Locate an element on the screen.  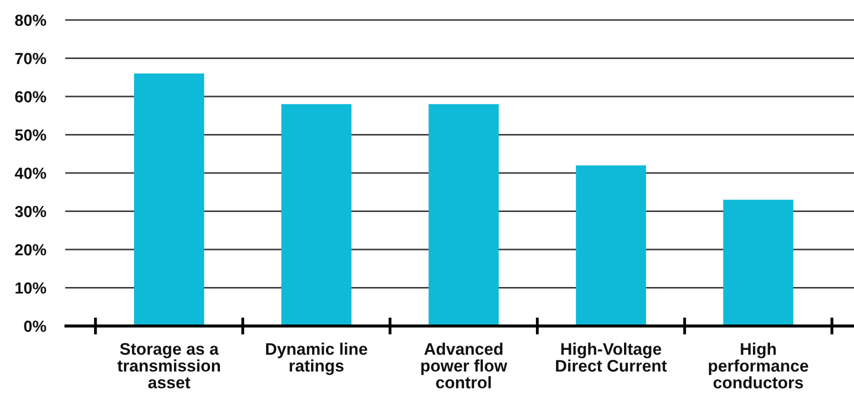
y-tick-label: 60% is located at coordinates (30, 96).